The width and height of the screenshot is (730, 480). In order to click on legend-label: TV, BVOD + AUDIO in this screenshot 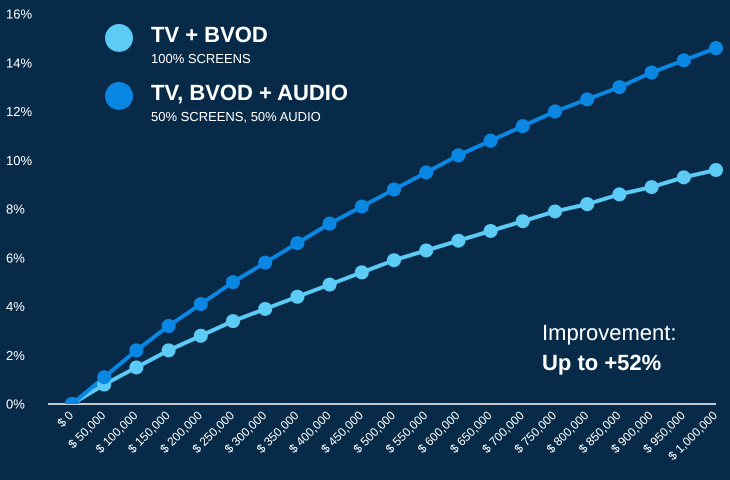, I will do `click(249, 93)`.